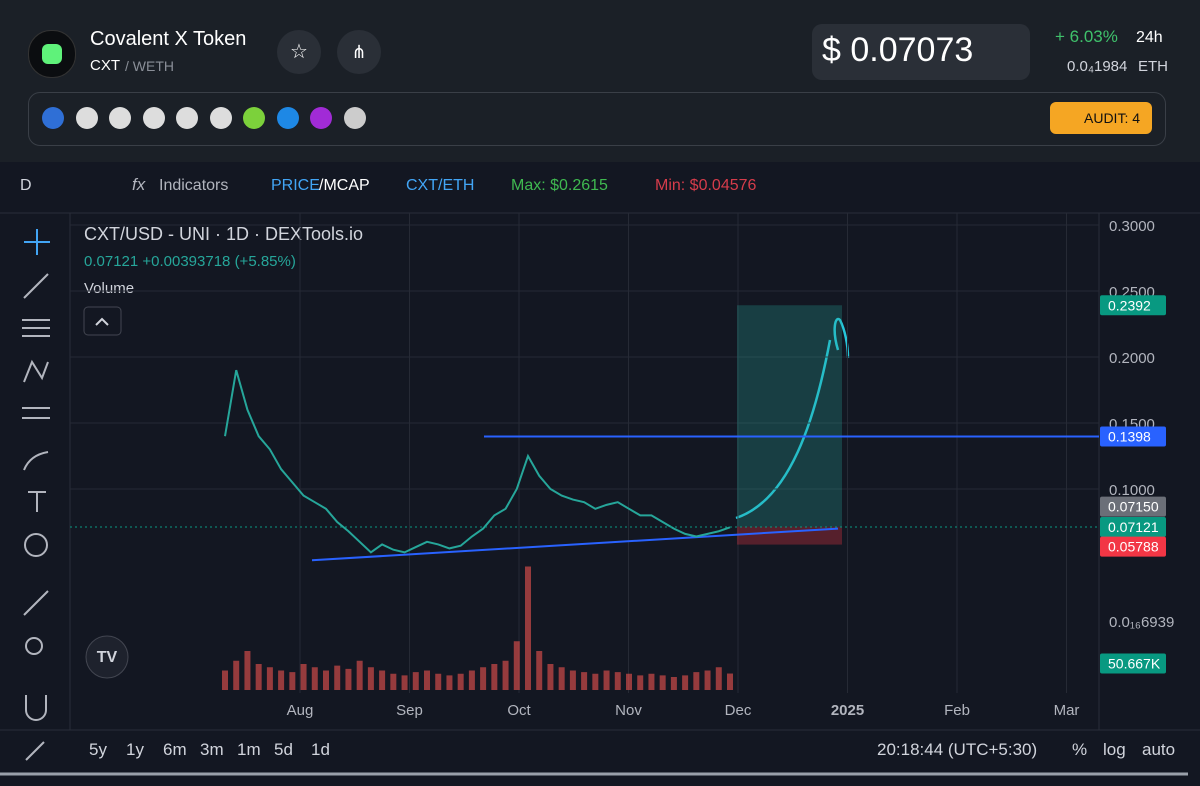 The height and width of the screenshot is (786, 1200). I want to click on favorite-button: ☆, so click(299, 52).